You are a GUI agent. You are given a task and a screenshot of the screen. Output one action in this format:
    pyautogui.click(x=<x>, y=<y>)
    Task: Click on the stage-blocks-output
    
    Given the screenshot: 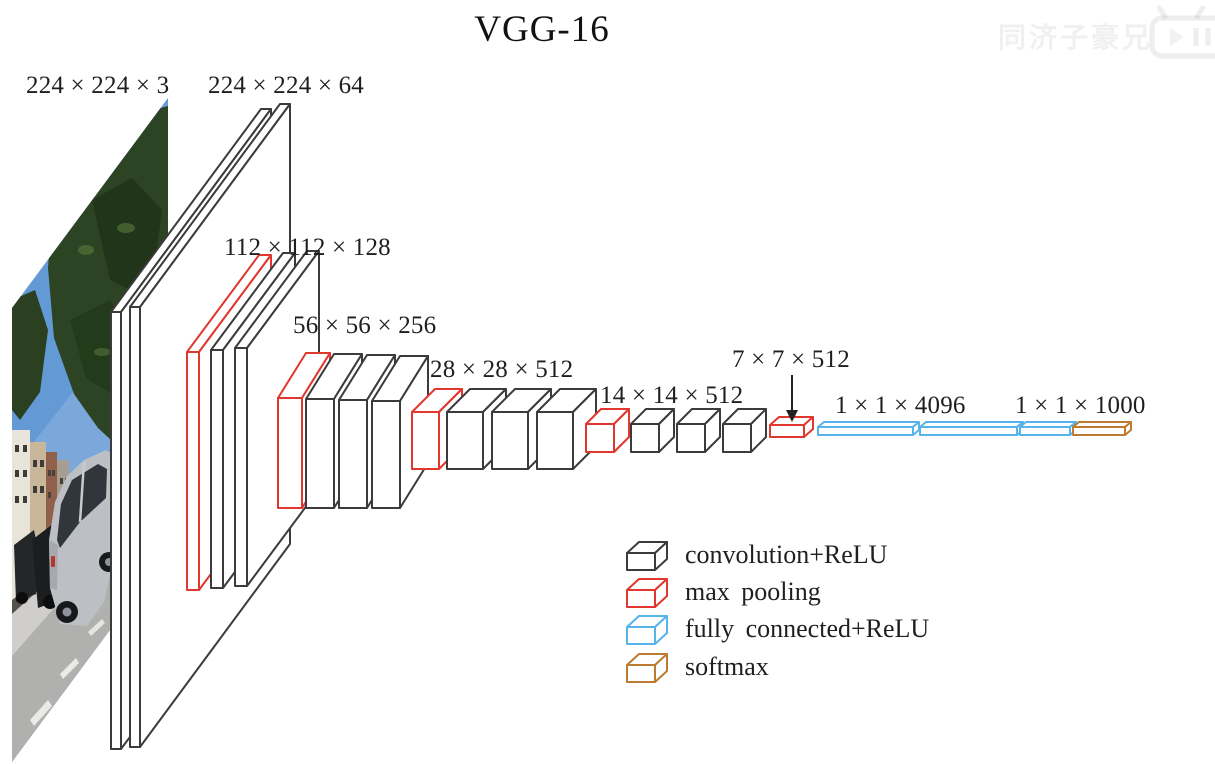 What is the action you would take?
    pyautogui.click(x=1075, y=428)
    